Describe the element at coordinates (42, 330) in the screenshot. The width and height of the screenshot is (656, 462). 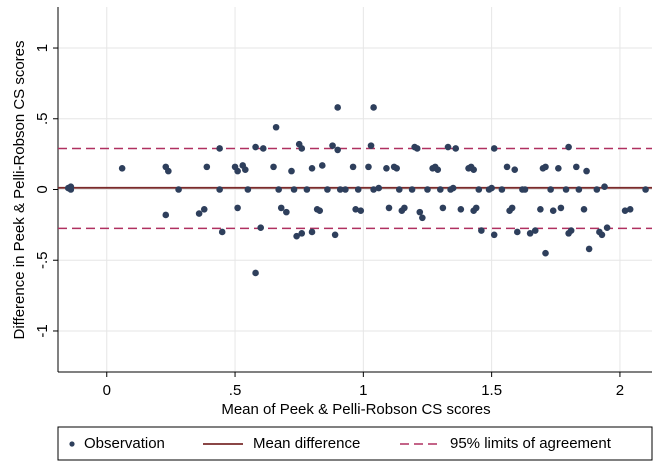
I see `y-tick-label: -1` at that location.